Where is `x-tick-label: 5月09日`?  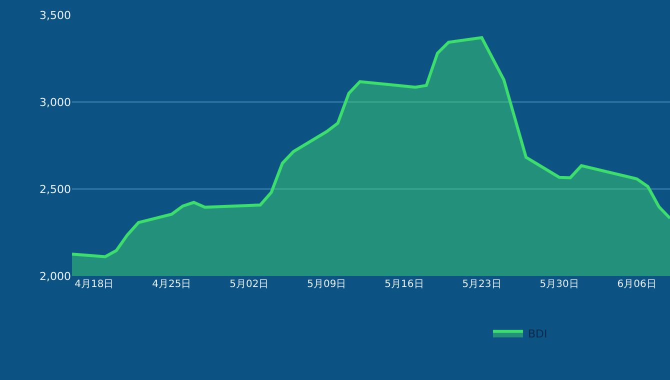 x-tick-label: 5月09日 is located at coordinates (326, 284).